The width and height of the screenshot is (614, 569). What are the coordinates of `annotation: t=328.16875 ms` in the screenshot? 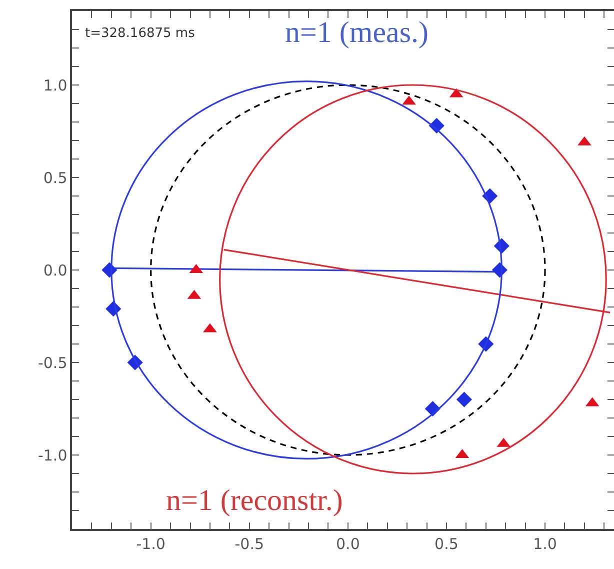 It's located at (140, 33).